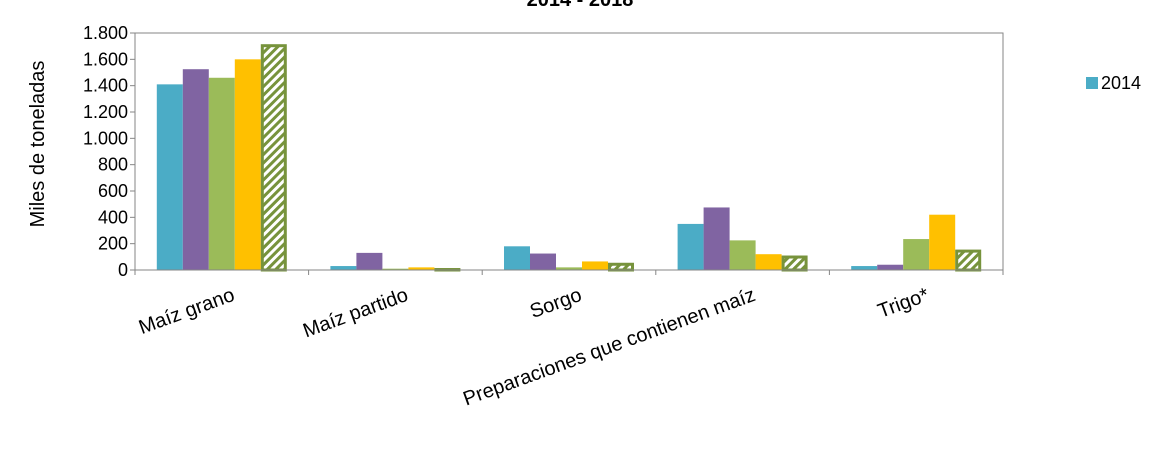 This screenshot has height=456, width=1149. What do you see at coordinates (105, 138) in the screenshot?
I see `y-tick-label: 1.000` at bounding box center [105, 138].